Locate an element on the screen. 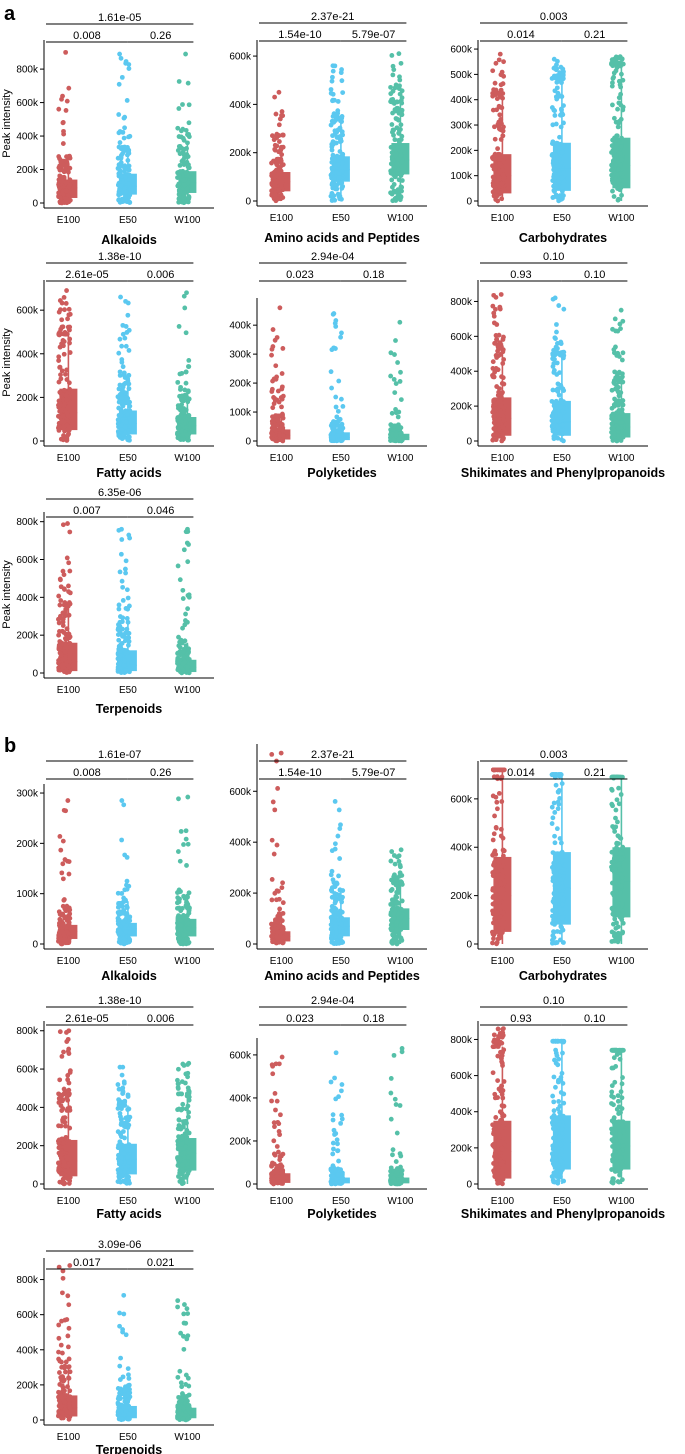 The width and height of the screenshot is (685, 1454). y-tick-label: 400k is located at coordinates (461, 372).